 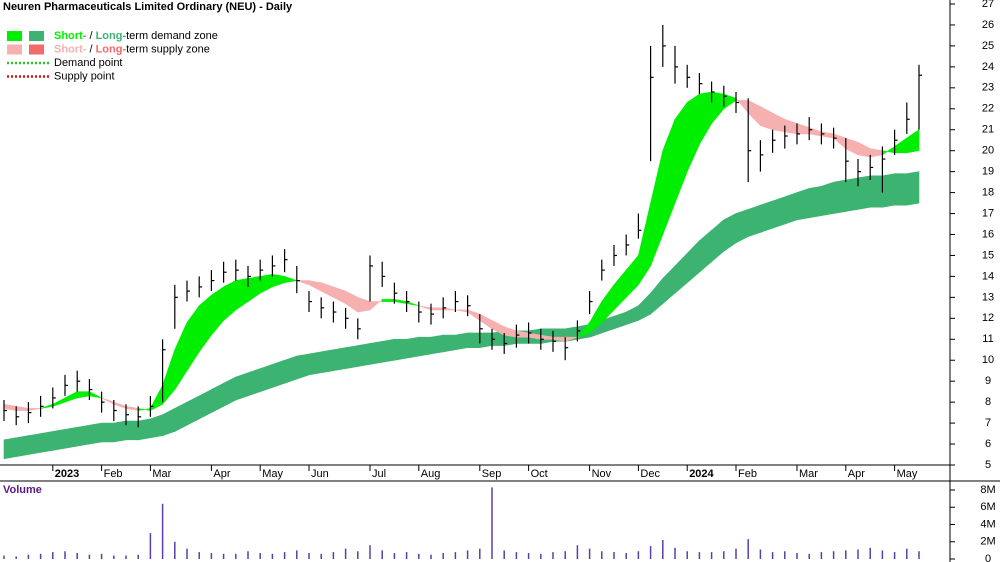 What do you see at coordinates (988, 172) in the screenshot?
I see `y-tick-label: 19` at bounding box center [988, 172].